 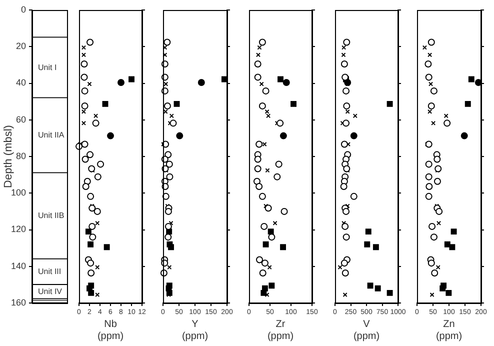 What do you see at coordinates (21, 83) in the screenshot?
I see `y-tick-label: 40` at bounding box center [21, 83].